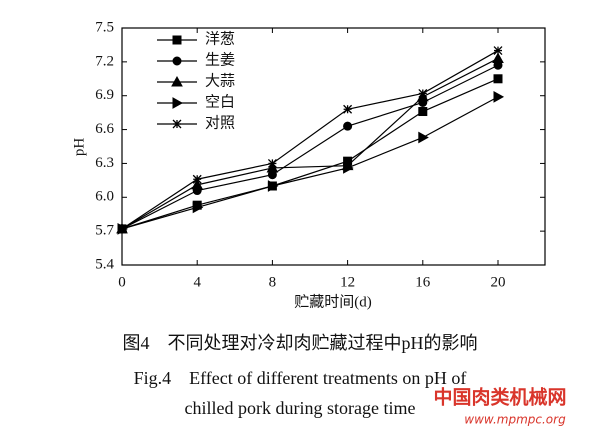  I want to click on legend-label: 大蒜, so click(220, 80).